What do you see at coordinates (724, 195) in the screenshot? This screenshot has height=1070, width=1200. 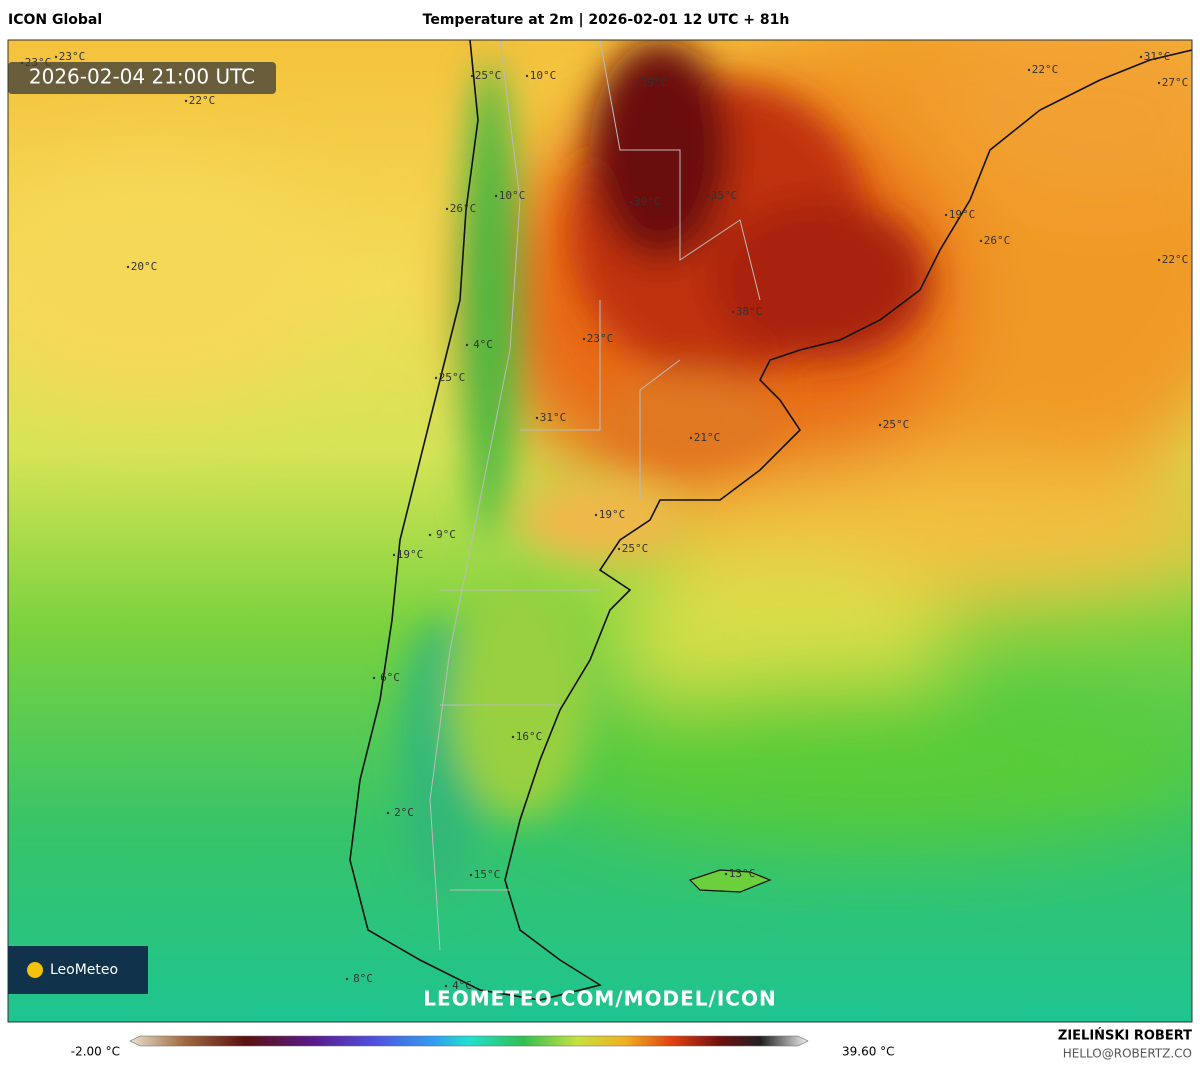 I see `temperature-label: 35°C` at bounding box center [724, 195].